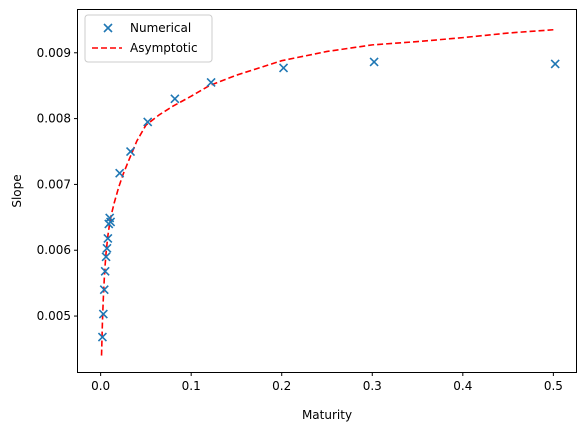 This screenshot has width=584, height=437. Describe the element at coordinates (100, 386) in the screenshot. I see `x-tick-label: 0.0` at that location.